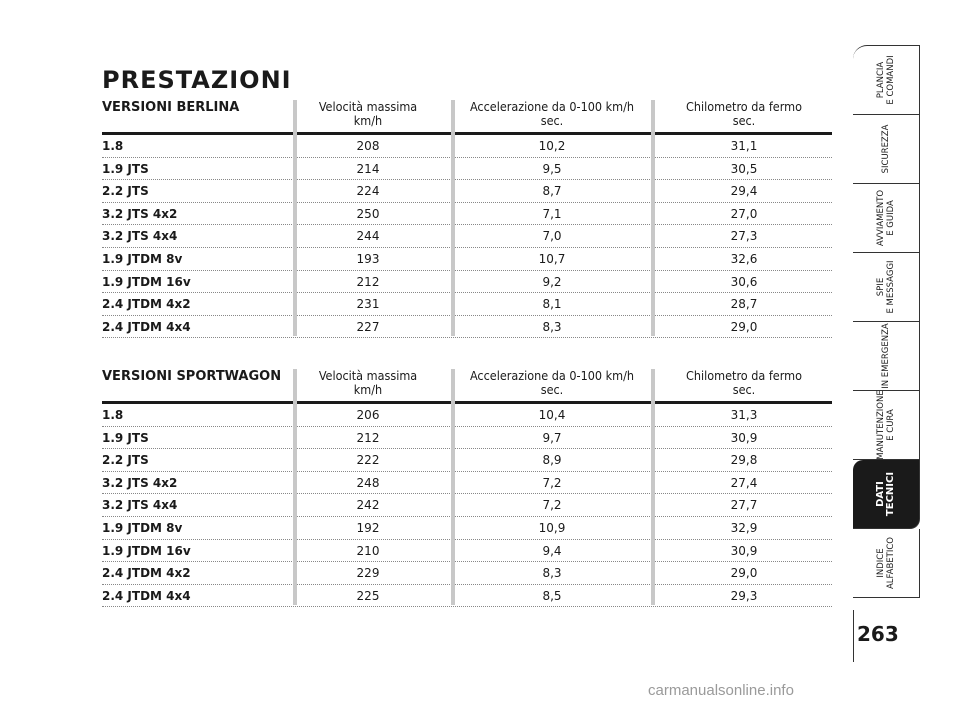  I want to click on value-km: 29,4, so click(744, 191).